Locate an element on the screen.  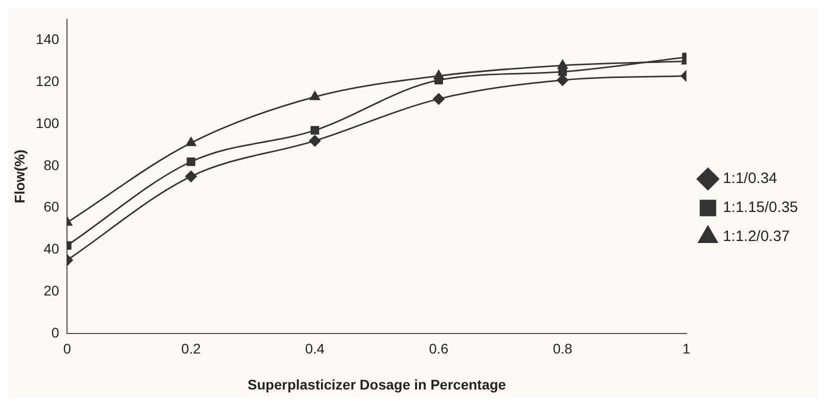
y-tick-label: 140 is located at coordinates (48, 39).